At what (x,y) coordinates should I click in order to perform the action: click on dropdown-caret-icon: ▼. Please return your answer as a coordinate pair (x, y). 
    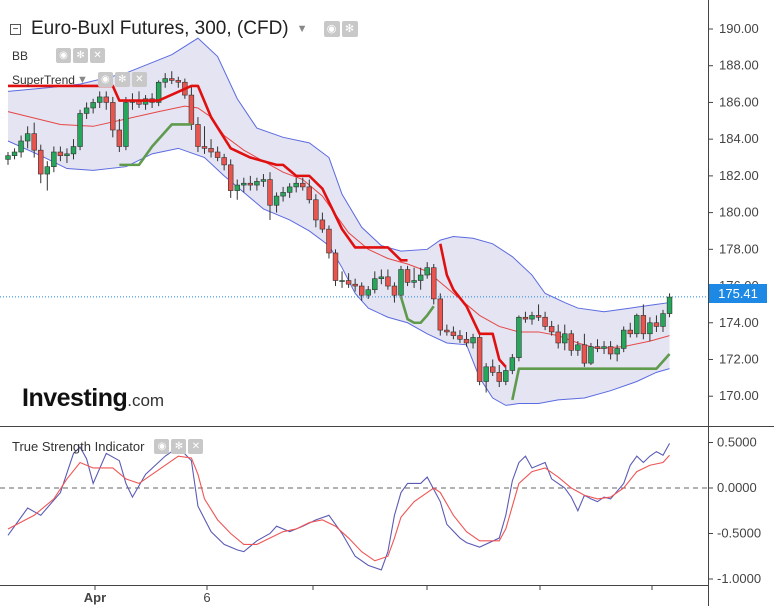
    Looking at the image, I should click on (302, 29).